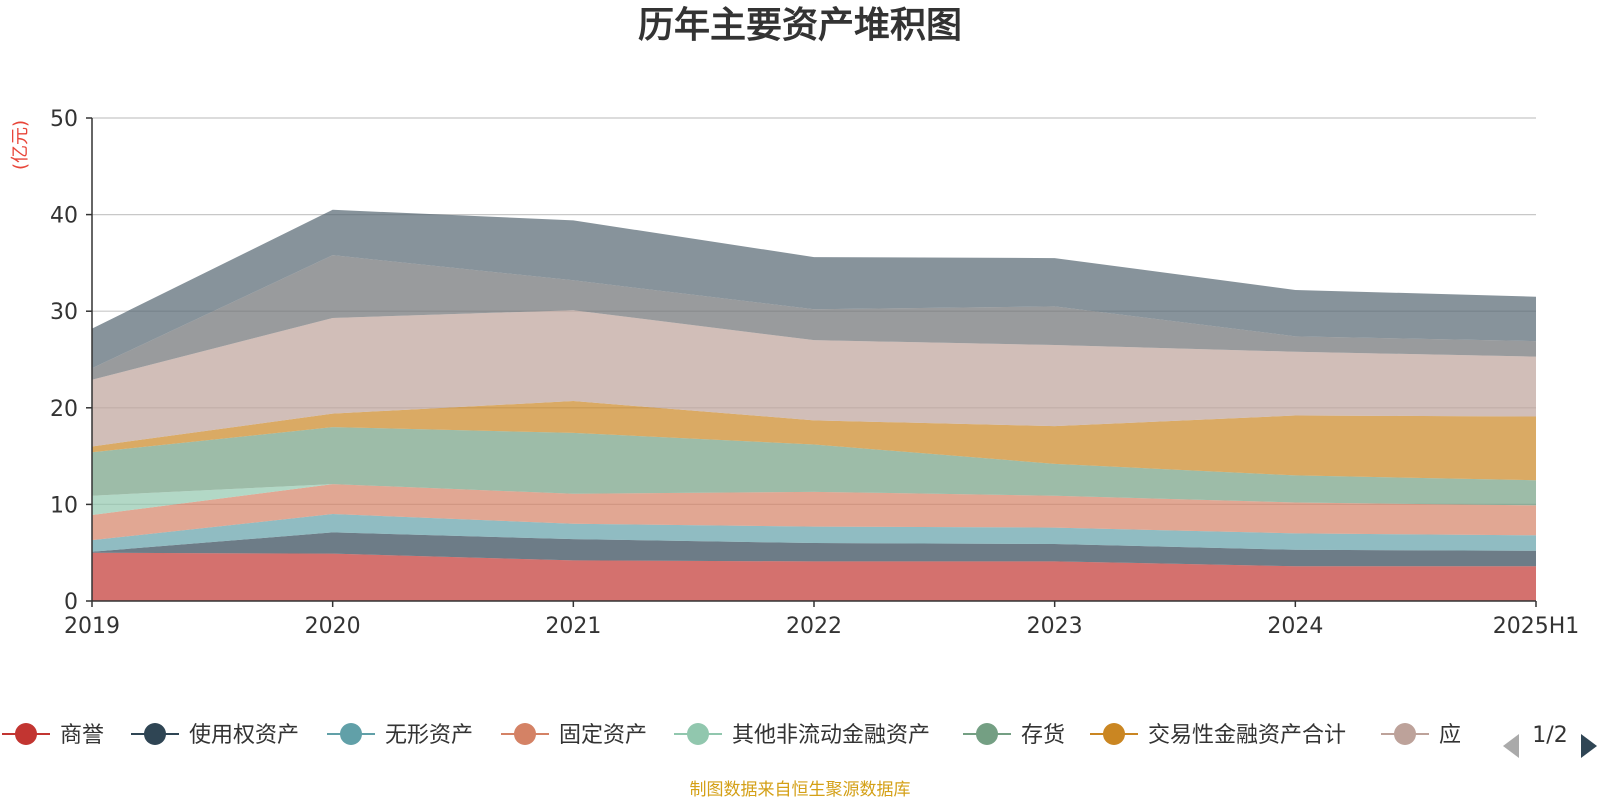 Image resolution: width=1600 pixels, height=800 pixels. Describe the element at coordinates (1549, 735) in the screenshot. I see `legend-page-label: 1/2` at that location.